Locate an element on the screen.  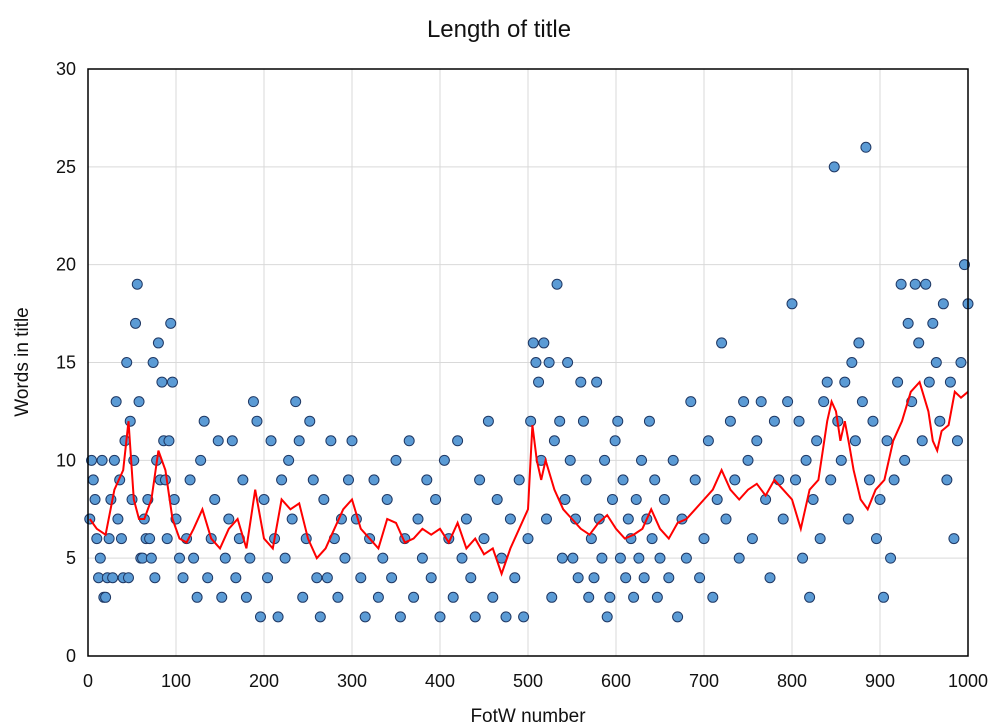
y-axis-label: Words in title is located at coordinates (22, 361).